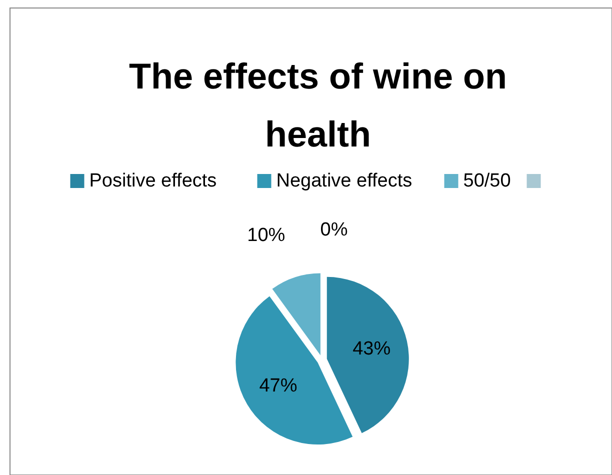 The height and width of the screenshot is (475, 612). Describe the element at coordinates (318, 105) in the screenshot. I see `chart-title: The effects of wine on health` at that location.